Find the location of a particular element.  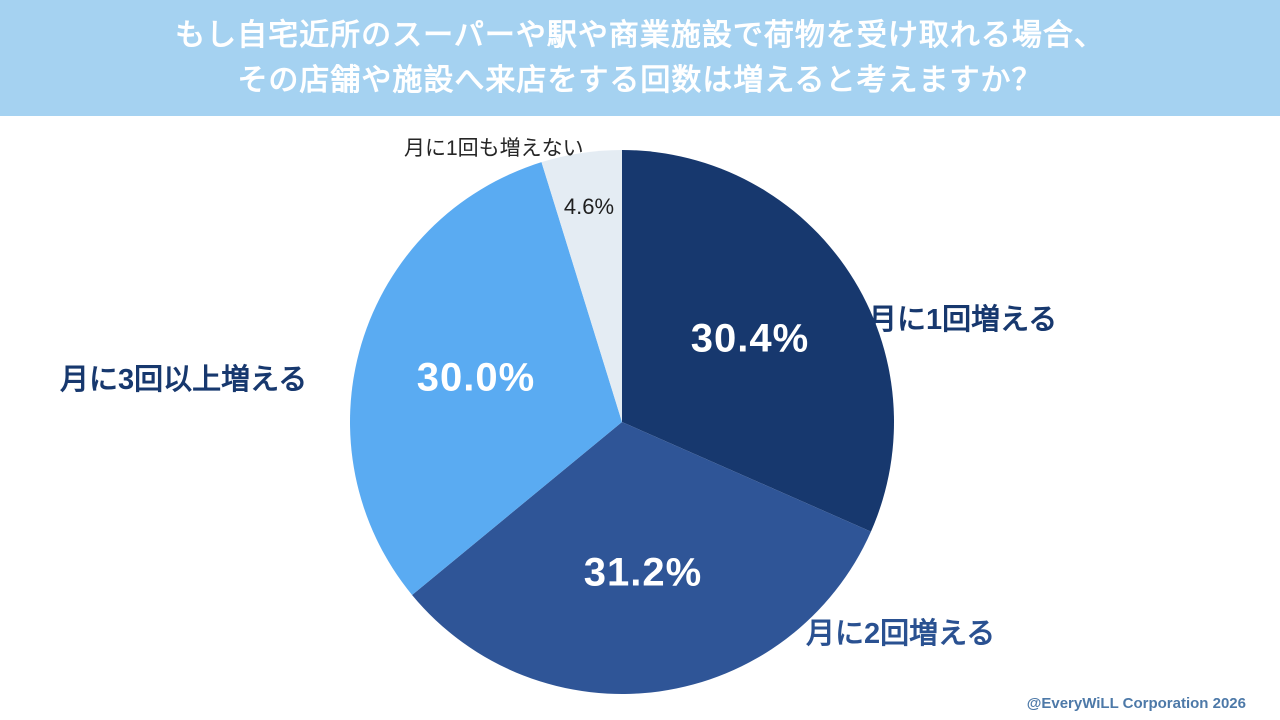

survey-question-line1: もし自宅近所のスーパーや駅や商業施設で荷物を受け取れる場合、 is located at coordinates (640, 35).